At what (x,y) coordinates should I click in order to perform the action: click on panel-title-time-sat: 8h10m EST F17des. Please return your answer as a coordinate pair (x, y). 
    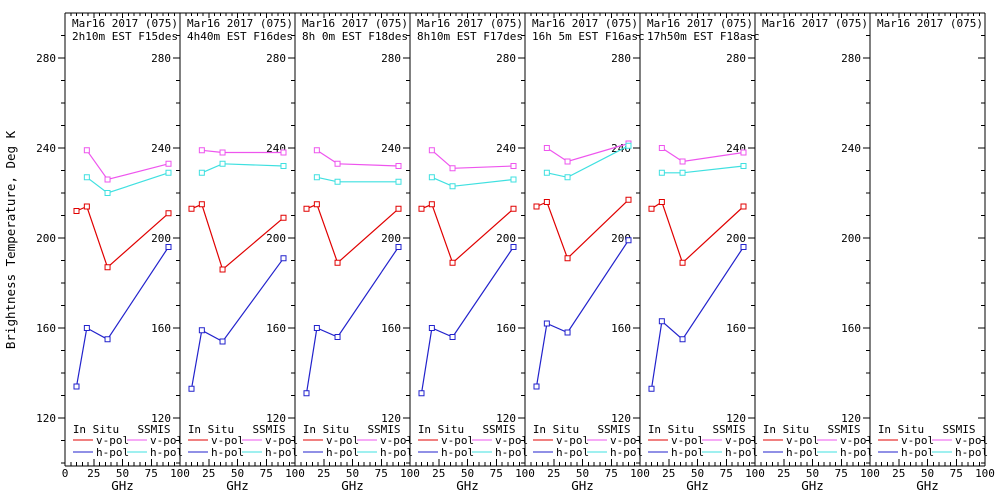
    Looking at the image, I should click on (470, 36).